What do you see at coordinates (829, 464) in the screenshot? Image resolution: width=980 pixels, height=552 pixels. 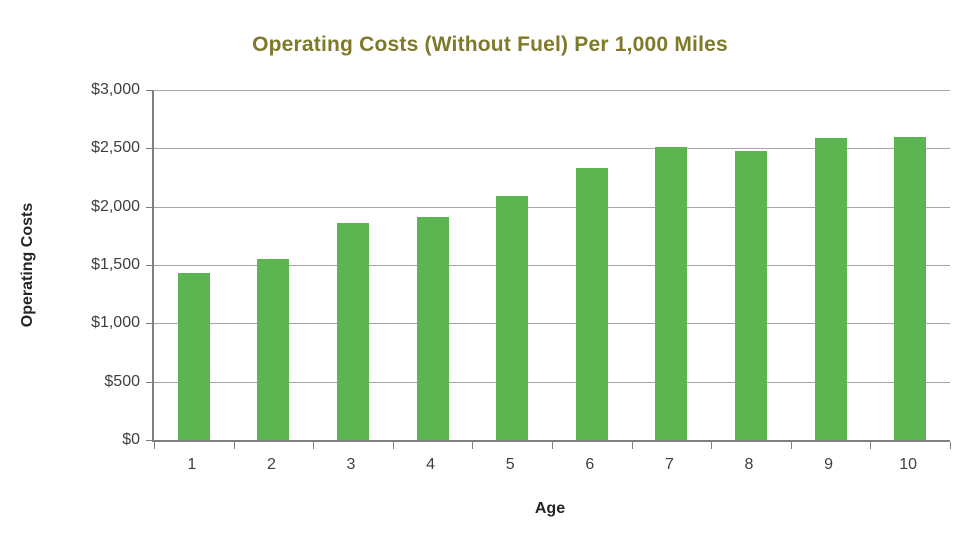 I see `x-tick-label: 9` at bounding box center [829, 464].